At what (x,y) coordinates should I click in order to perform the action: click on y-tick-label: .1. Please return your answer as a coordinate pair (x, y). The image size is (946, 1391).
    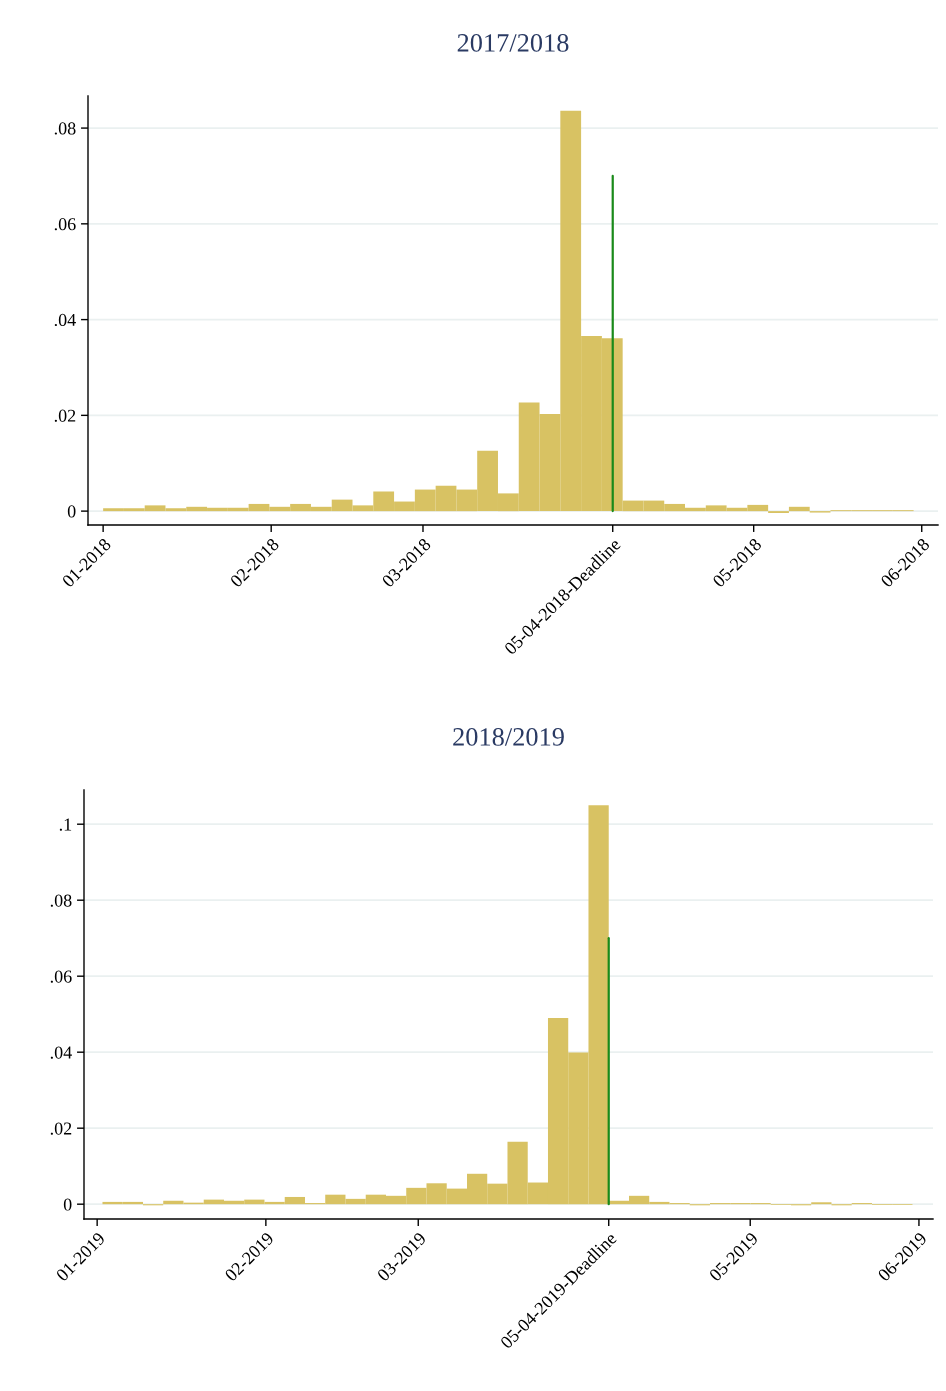
    Looking at the image, I should click on (65, 824).